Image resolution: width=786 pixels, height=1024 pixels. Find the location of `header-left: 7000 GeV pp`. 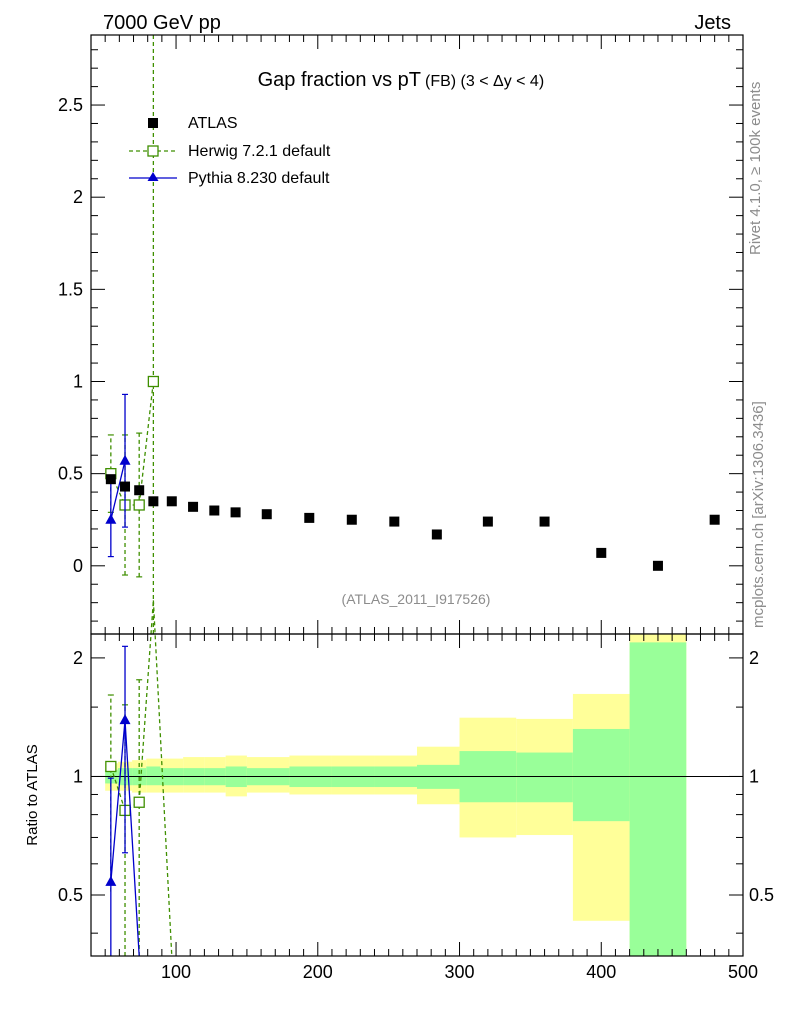

header-left: 7000 GeV pp is located at coordinates (162, 23).